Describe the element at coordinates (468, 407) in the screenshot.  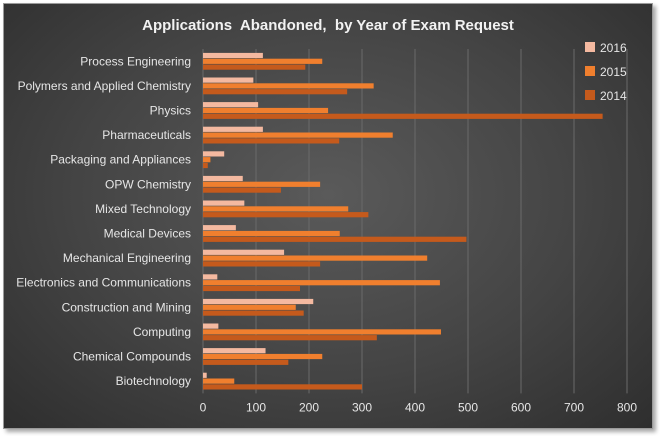
I see `x-tick-label: 500` at that location.